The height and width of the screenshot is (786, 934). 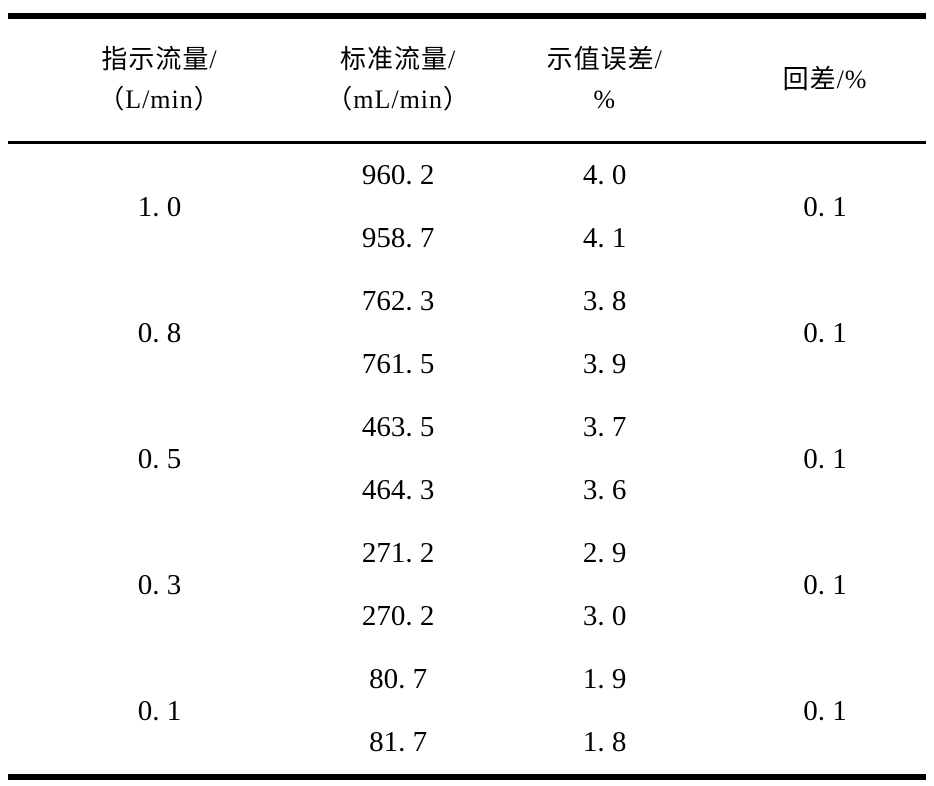 I want to click on header-standard-flow-line1: 标准流量/, so click(x=398, y=59).